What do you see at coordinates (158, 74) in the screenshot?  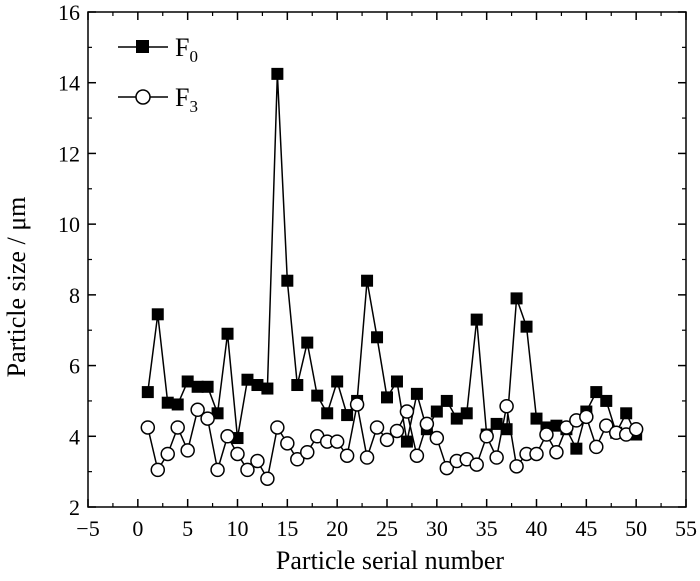 I see `legend: F0 F3` at bounding box center [158, 74].